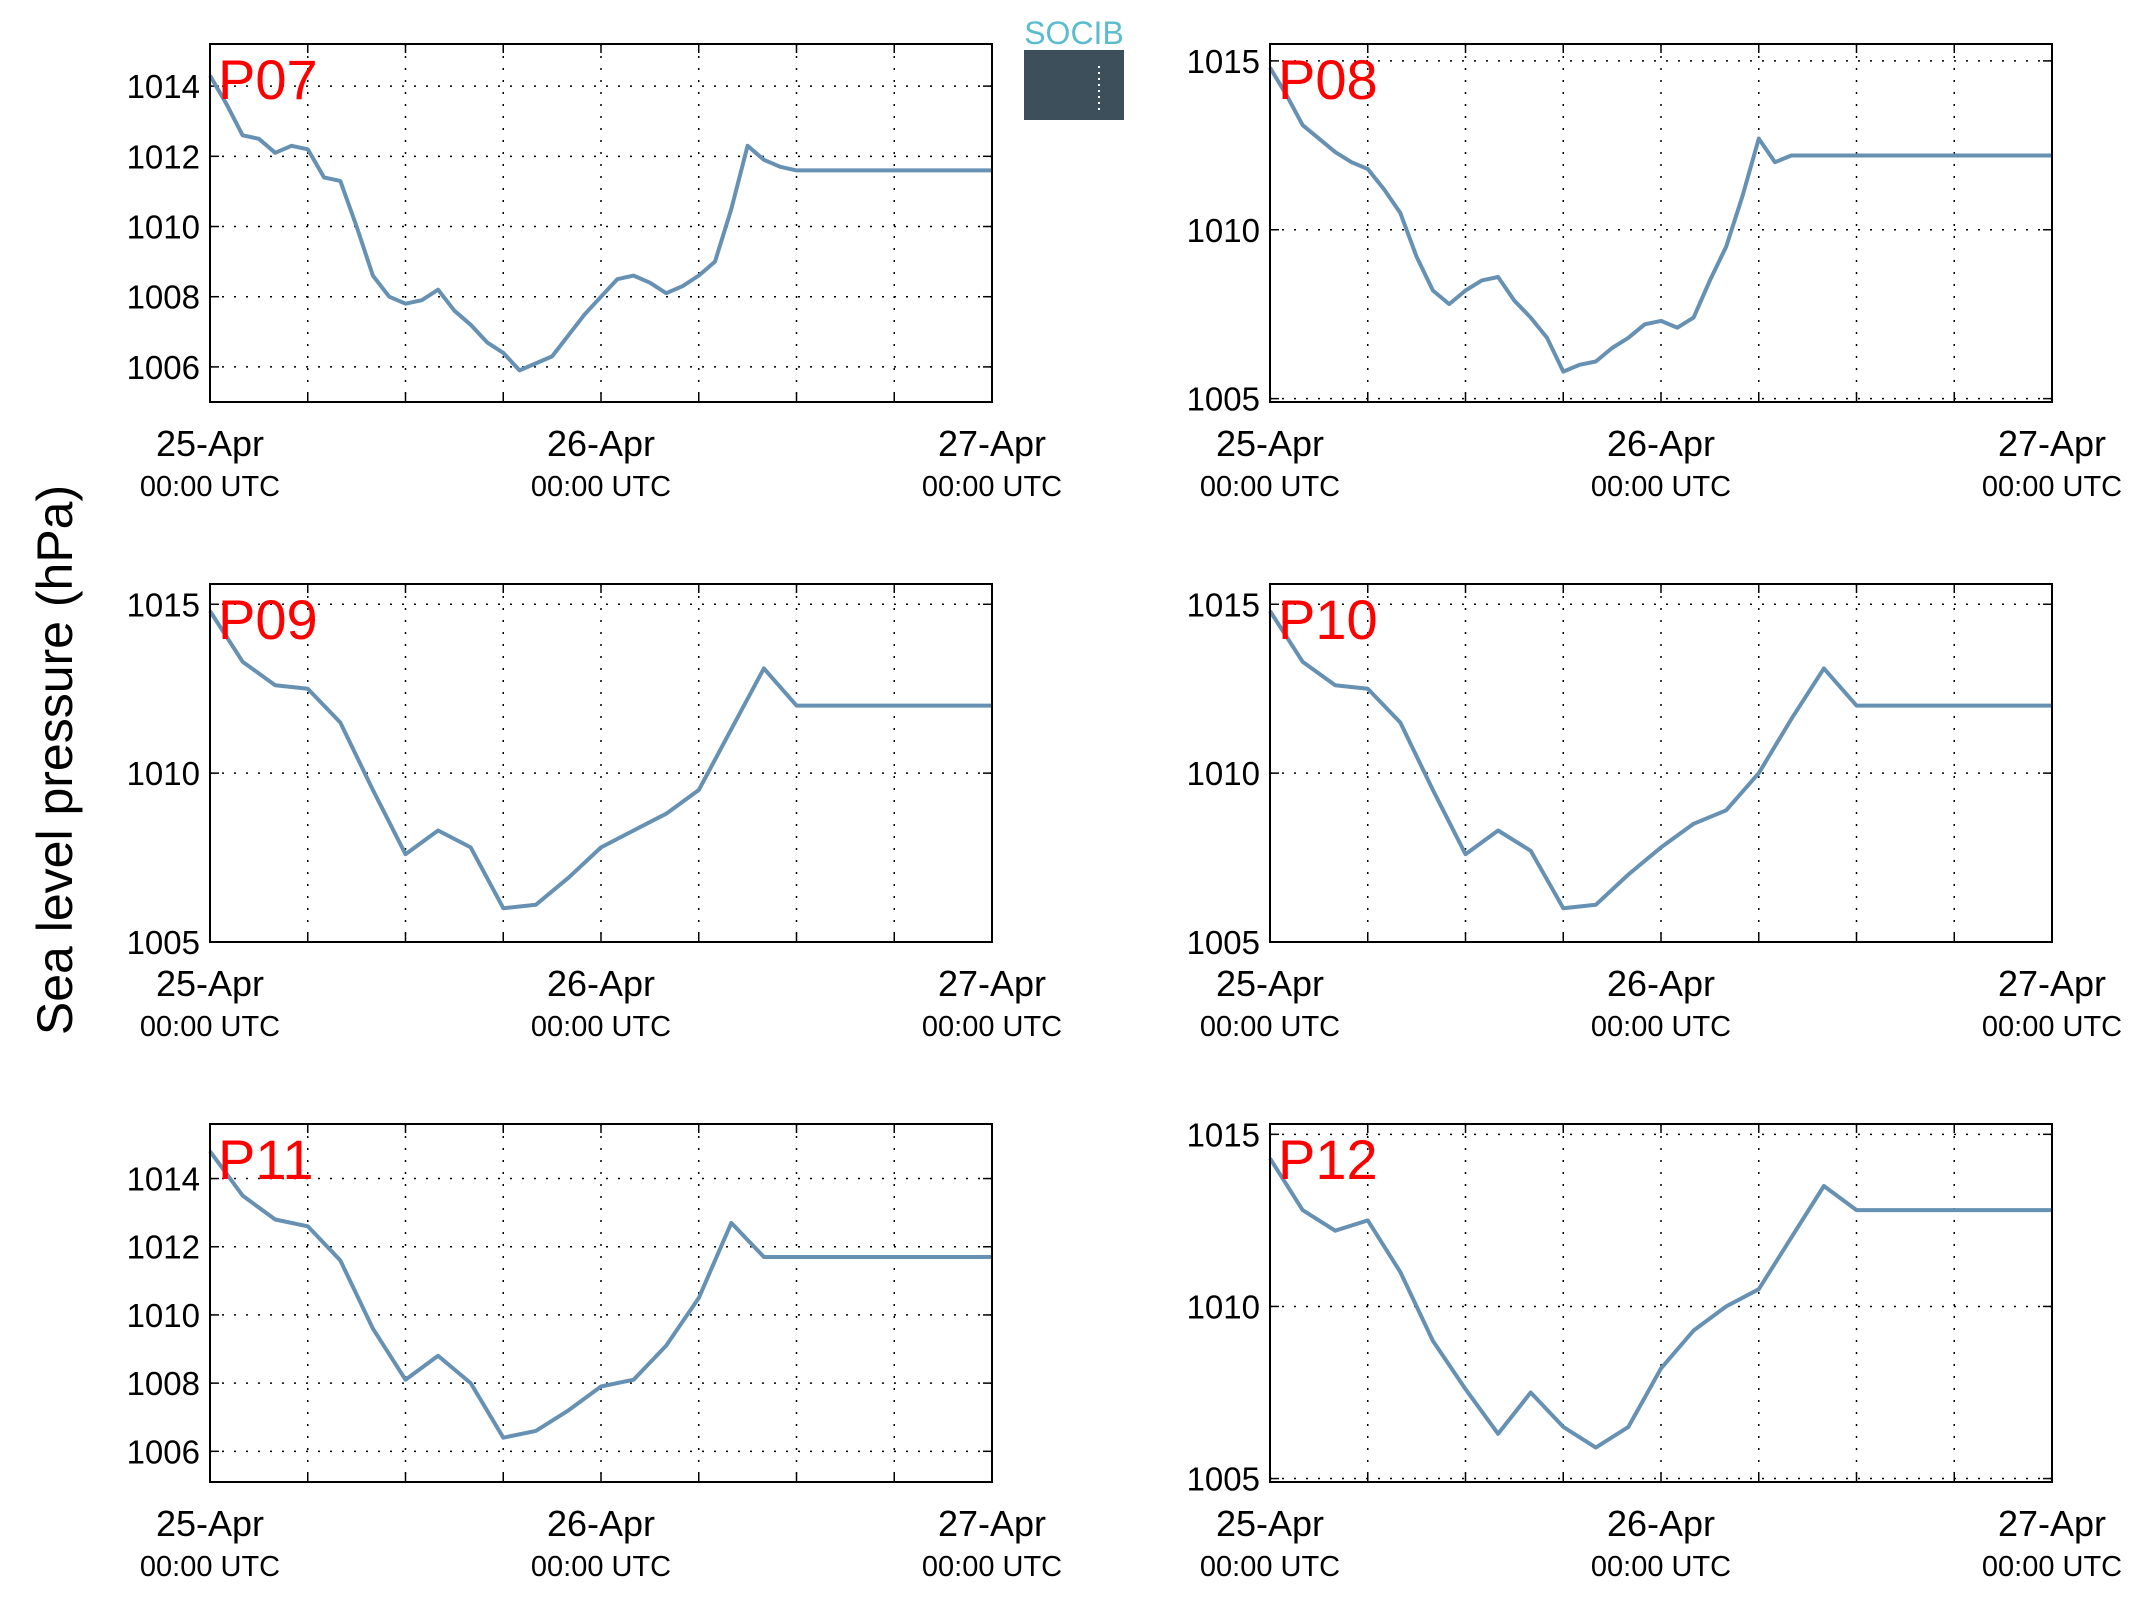 This screenshot has width=2138, height=1608. Describe the element at coordinates (1328, 619) in the screenshot. I see `panel-label: P10` at that location.